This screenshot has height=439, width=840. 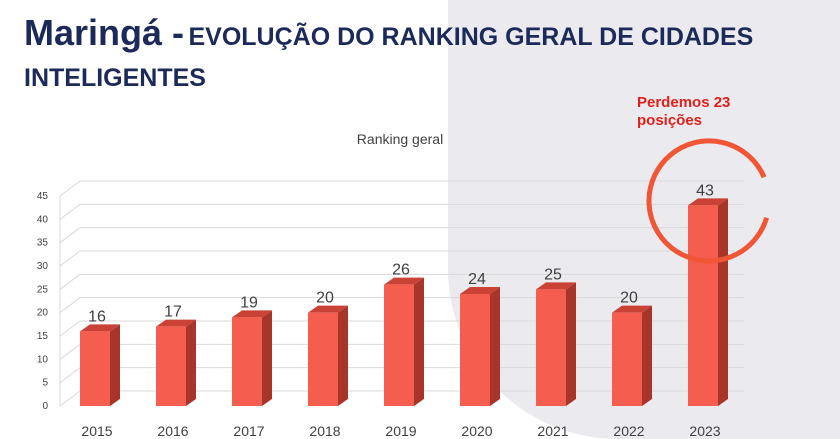 I want to click on y-tick-label: 25, so click(x=43, y=289).